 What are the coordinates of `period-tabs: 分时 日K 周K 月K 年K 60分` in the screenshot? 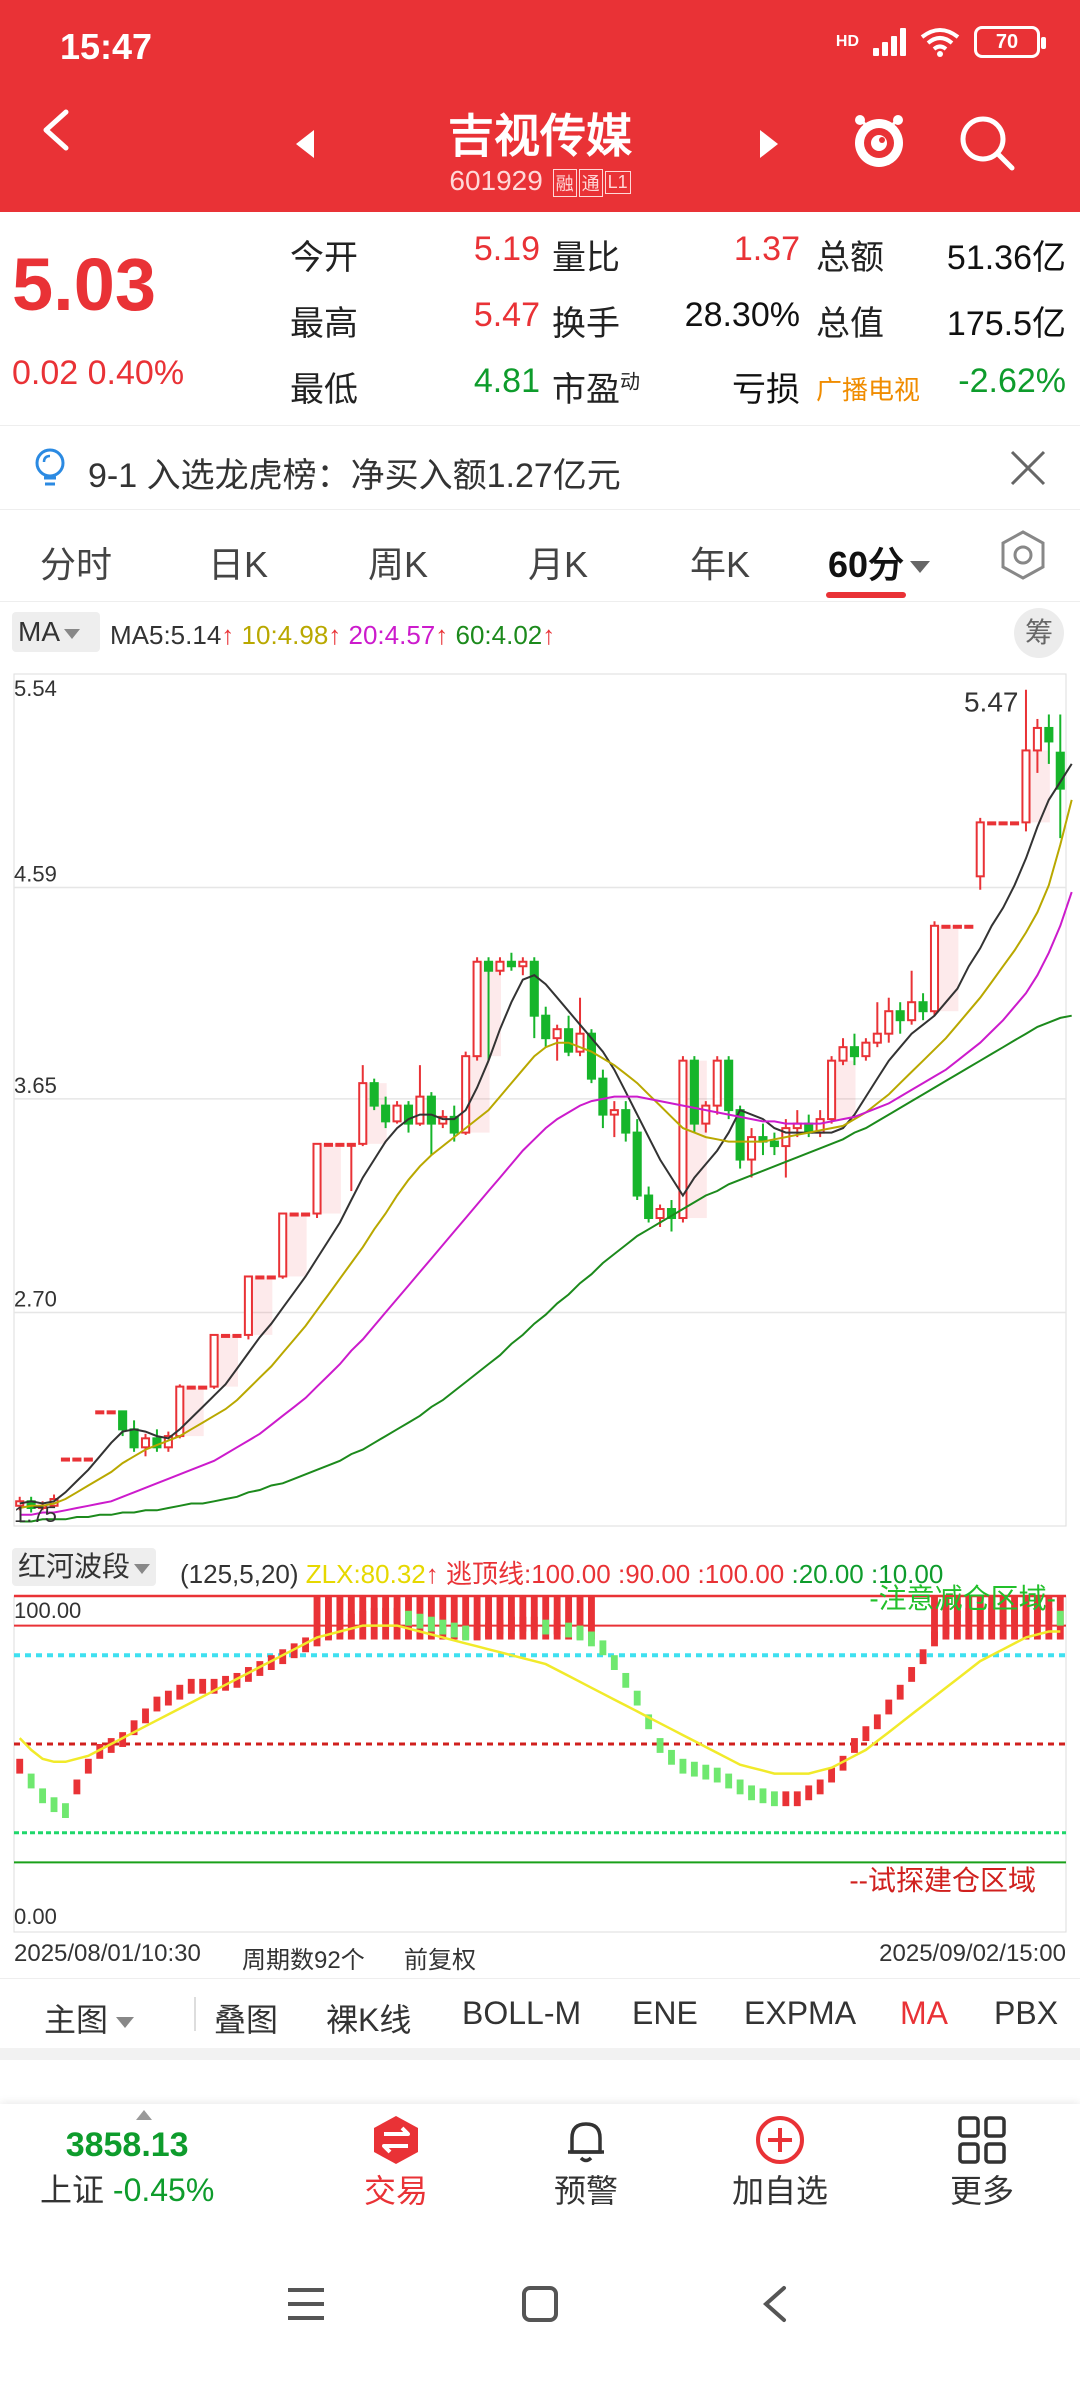 It's located at (540, 557).